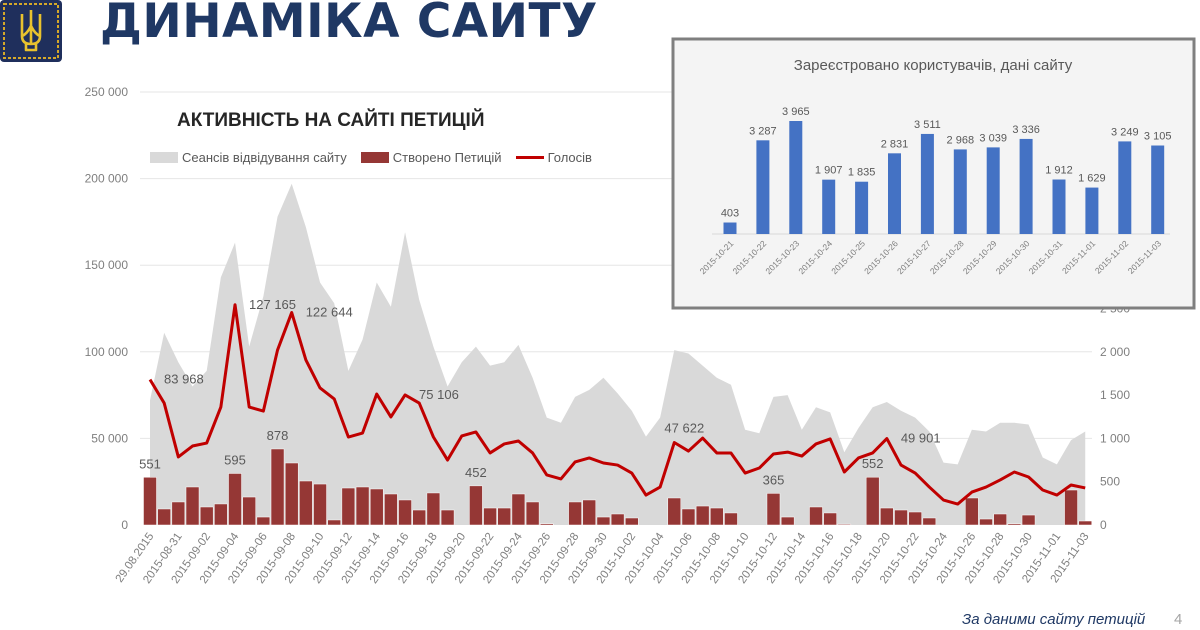 This screenshot has width=1200, height=630. What do you see at coordinates (1178, 619) in the screenshot?
I see `page-number: 4` at bounding box center [1178, 619].